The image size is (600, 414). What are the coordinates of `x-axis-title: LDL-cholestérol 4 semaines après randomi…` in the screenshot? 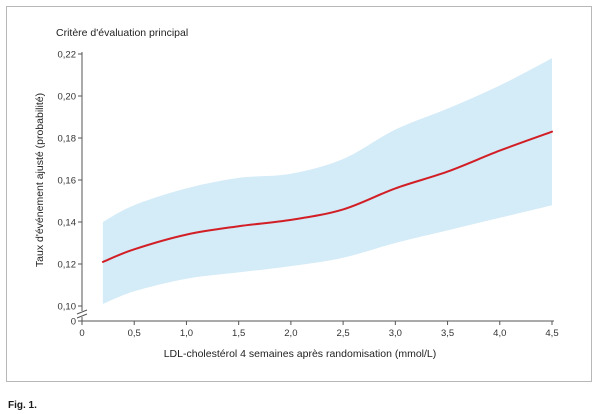 It's located at (300, 354).